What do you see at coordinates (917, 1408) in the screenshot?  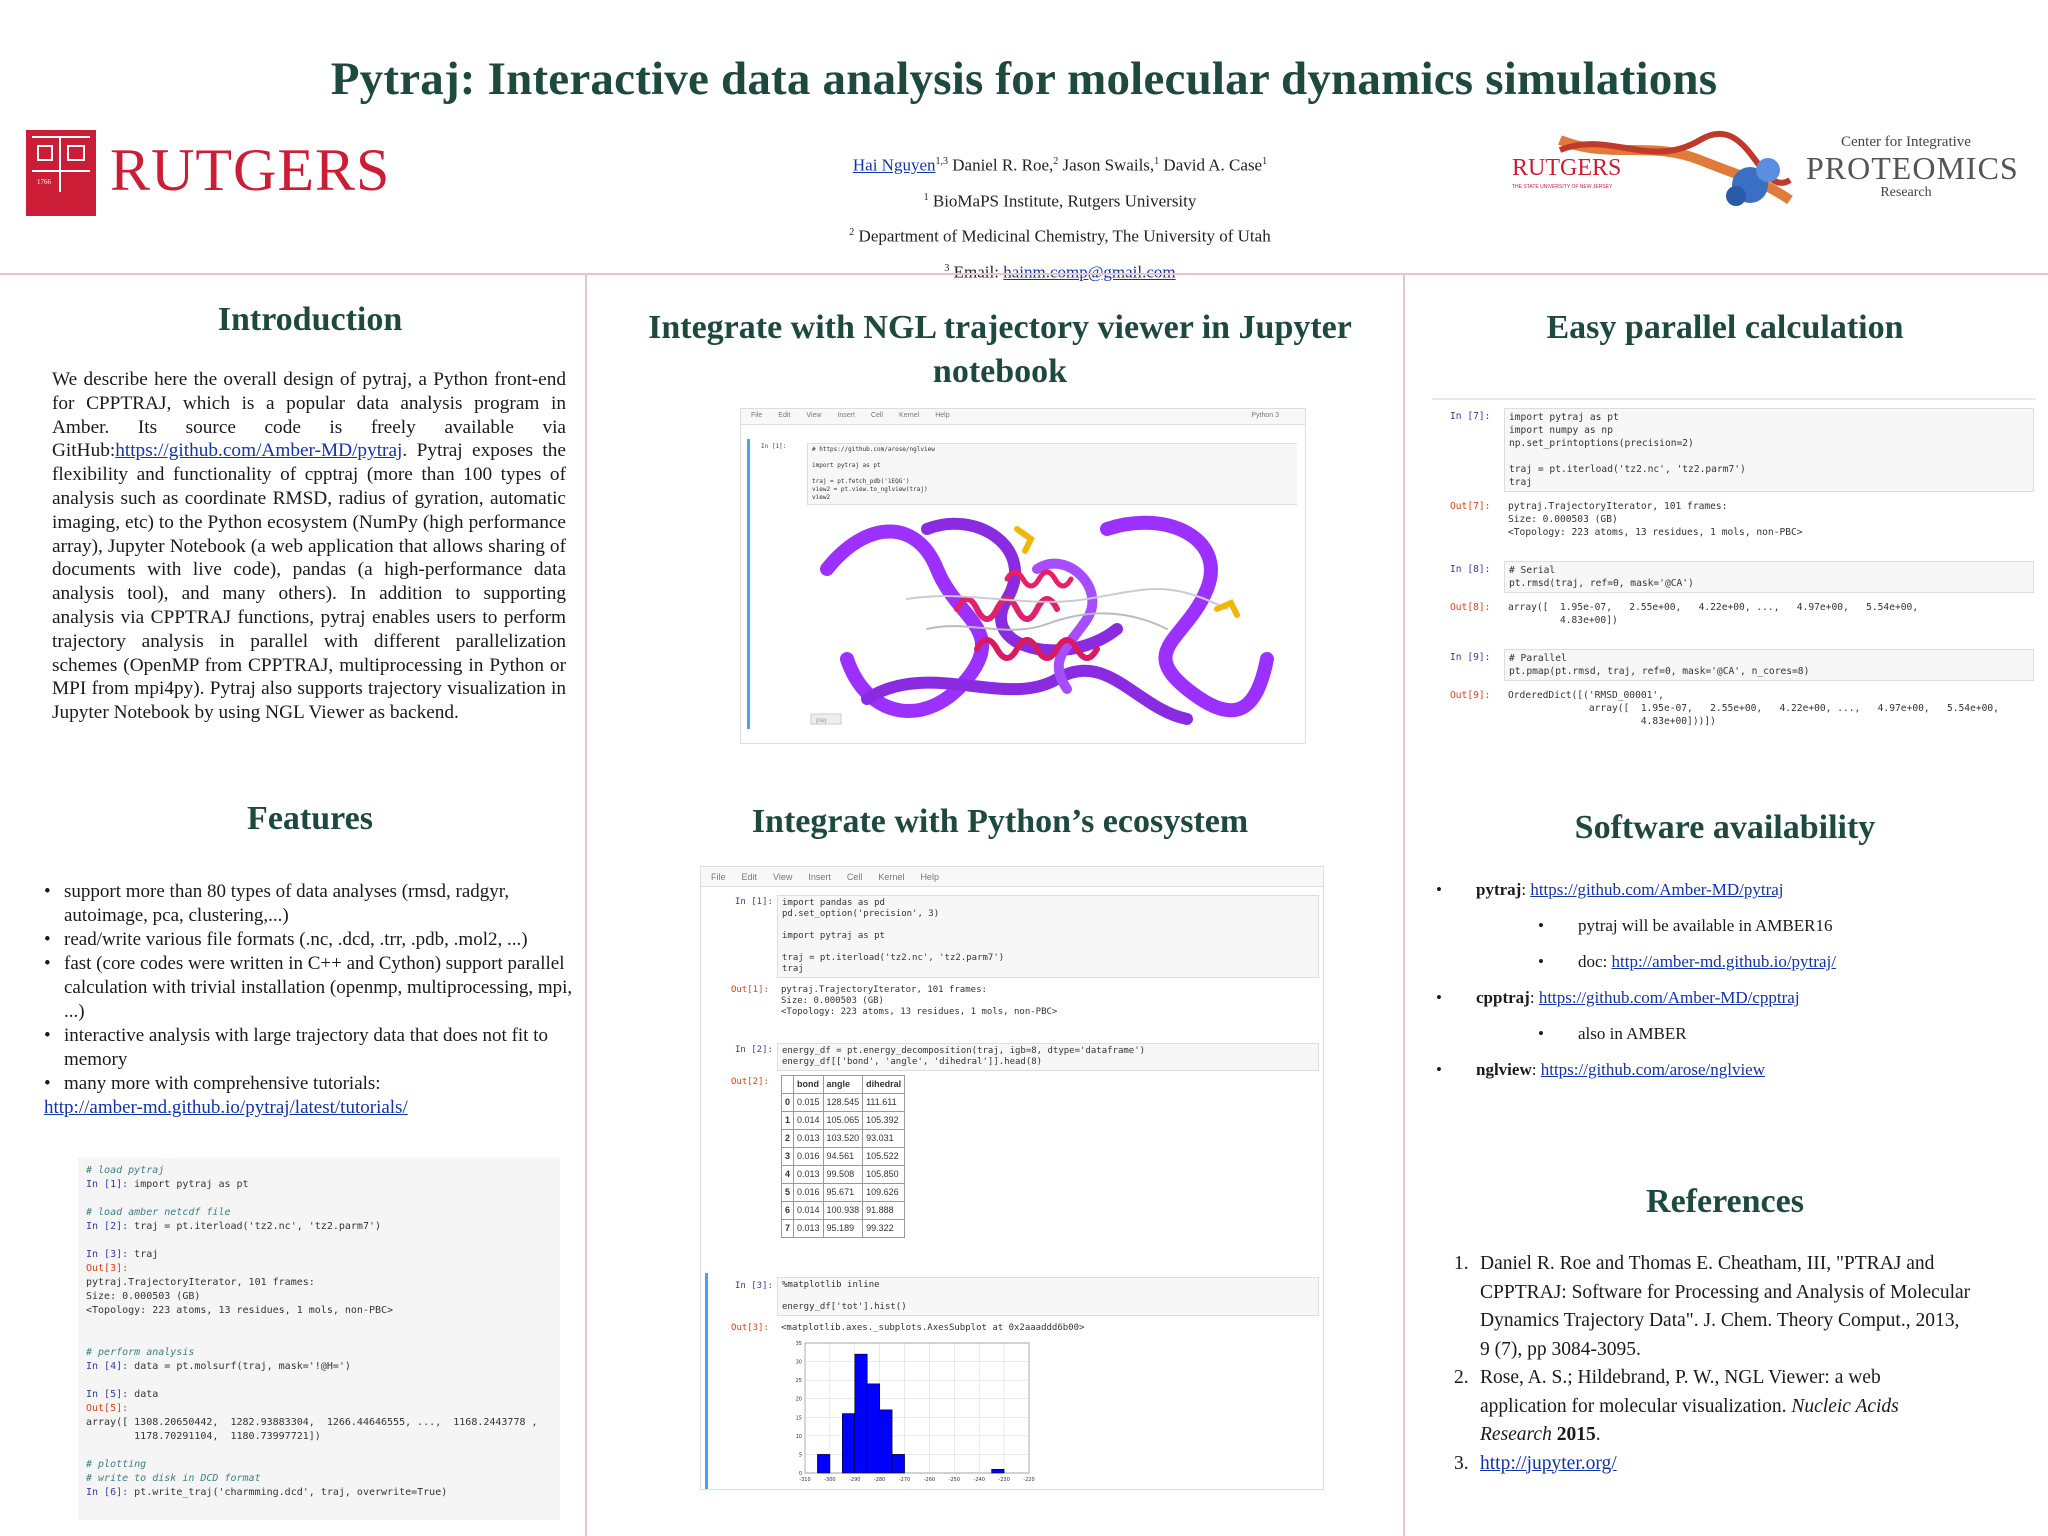 I see `plot-area` at bounding box center [917, 1408].